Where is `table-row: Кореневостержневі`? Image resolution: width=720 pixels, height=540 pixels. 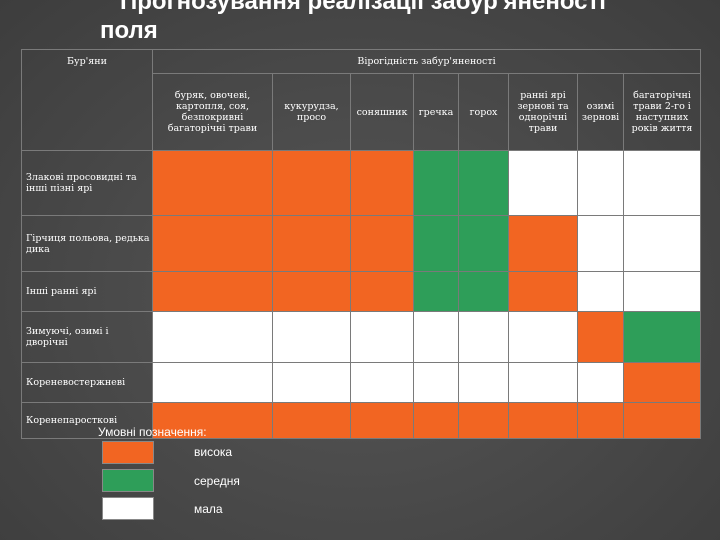 table-row: Кореневостержневі is located at coordinates (361, 382).